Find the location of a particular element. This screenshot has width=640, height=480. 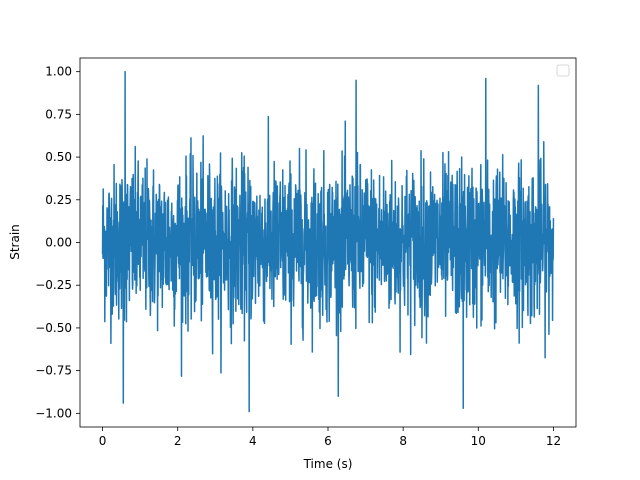

y-axis: −1.00 −0.75 −0.50 −0.25 0.00 0.25 0.50 0.75 1.00 is located at coordinates (57, 242).